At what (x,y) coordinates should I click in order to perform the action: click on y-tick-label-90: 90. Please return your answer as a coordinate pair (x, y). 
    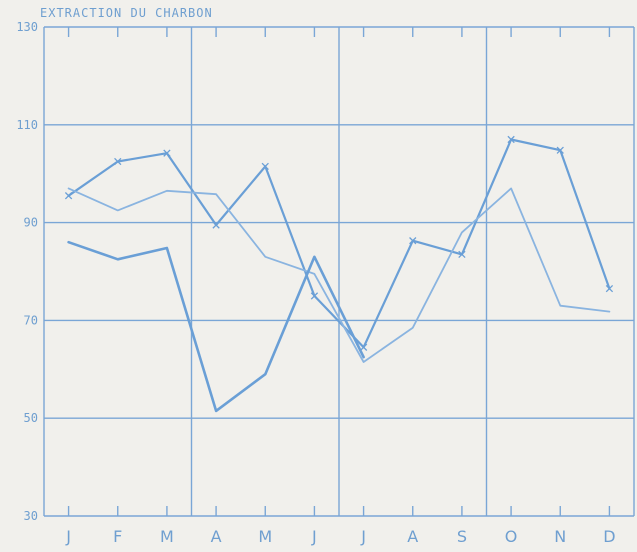
    Looking at the image, I should click on (31, 223).